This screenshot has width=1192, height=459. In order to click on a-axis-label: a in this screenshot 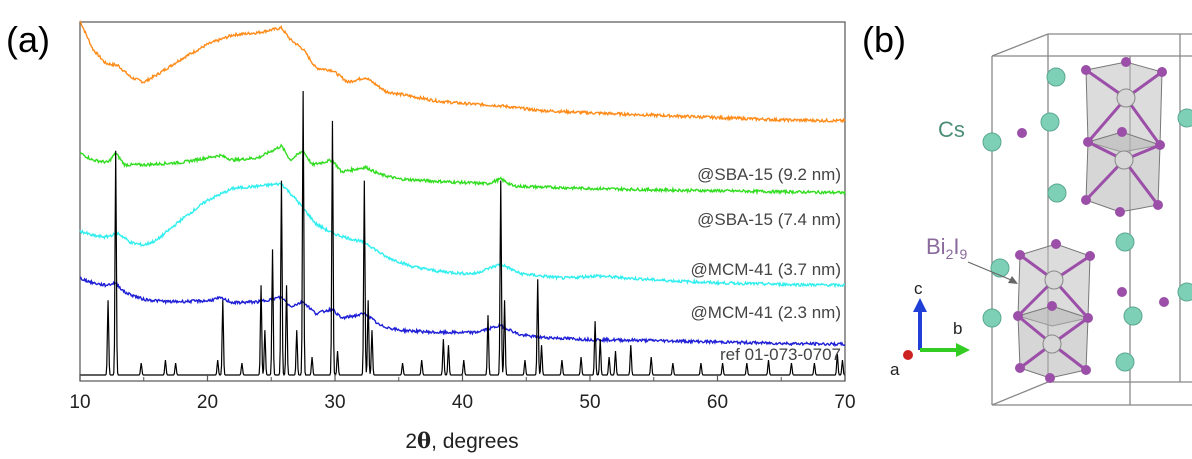, I will do `click(895, 369)`.